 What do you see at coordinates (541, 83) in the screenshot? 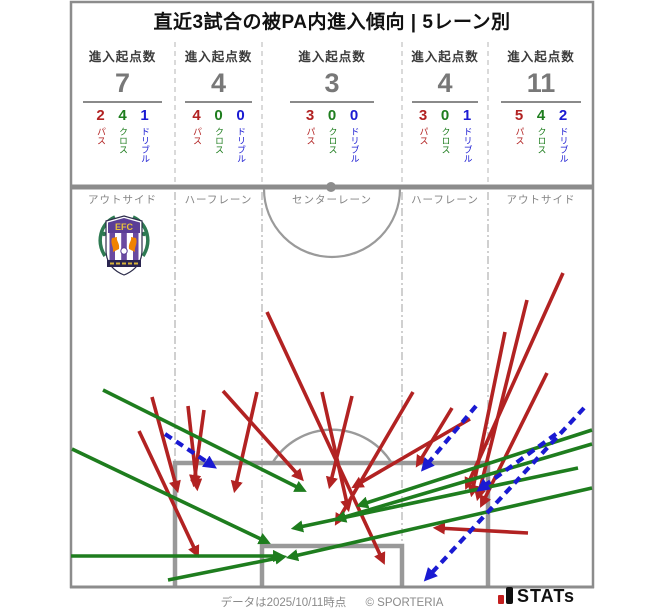
I see `stat-total: 11` at bounding box center [541, 83].